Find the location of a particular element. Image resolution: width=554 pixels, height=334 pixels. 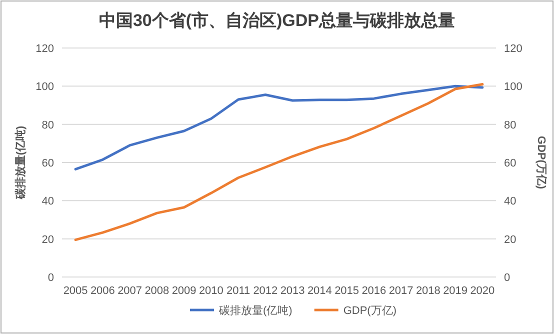

x-tick-label: 2016 is located at coordinates (374, 291).